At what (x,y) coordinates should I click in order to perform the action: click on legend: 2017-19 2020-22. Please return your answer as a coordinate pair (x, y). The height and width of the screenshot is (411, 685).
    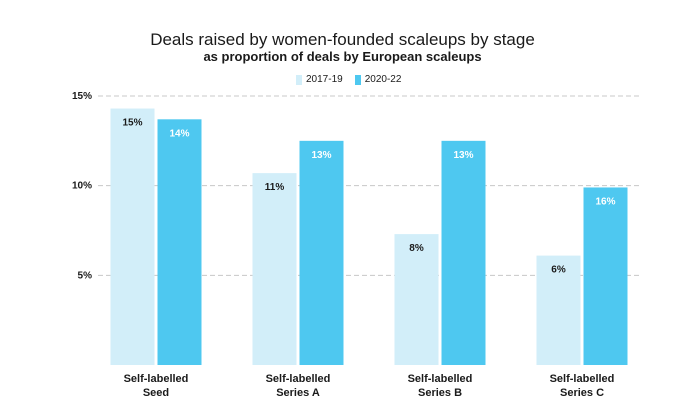
    Looking at the image, I should click on (354, 79).